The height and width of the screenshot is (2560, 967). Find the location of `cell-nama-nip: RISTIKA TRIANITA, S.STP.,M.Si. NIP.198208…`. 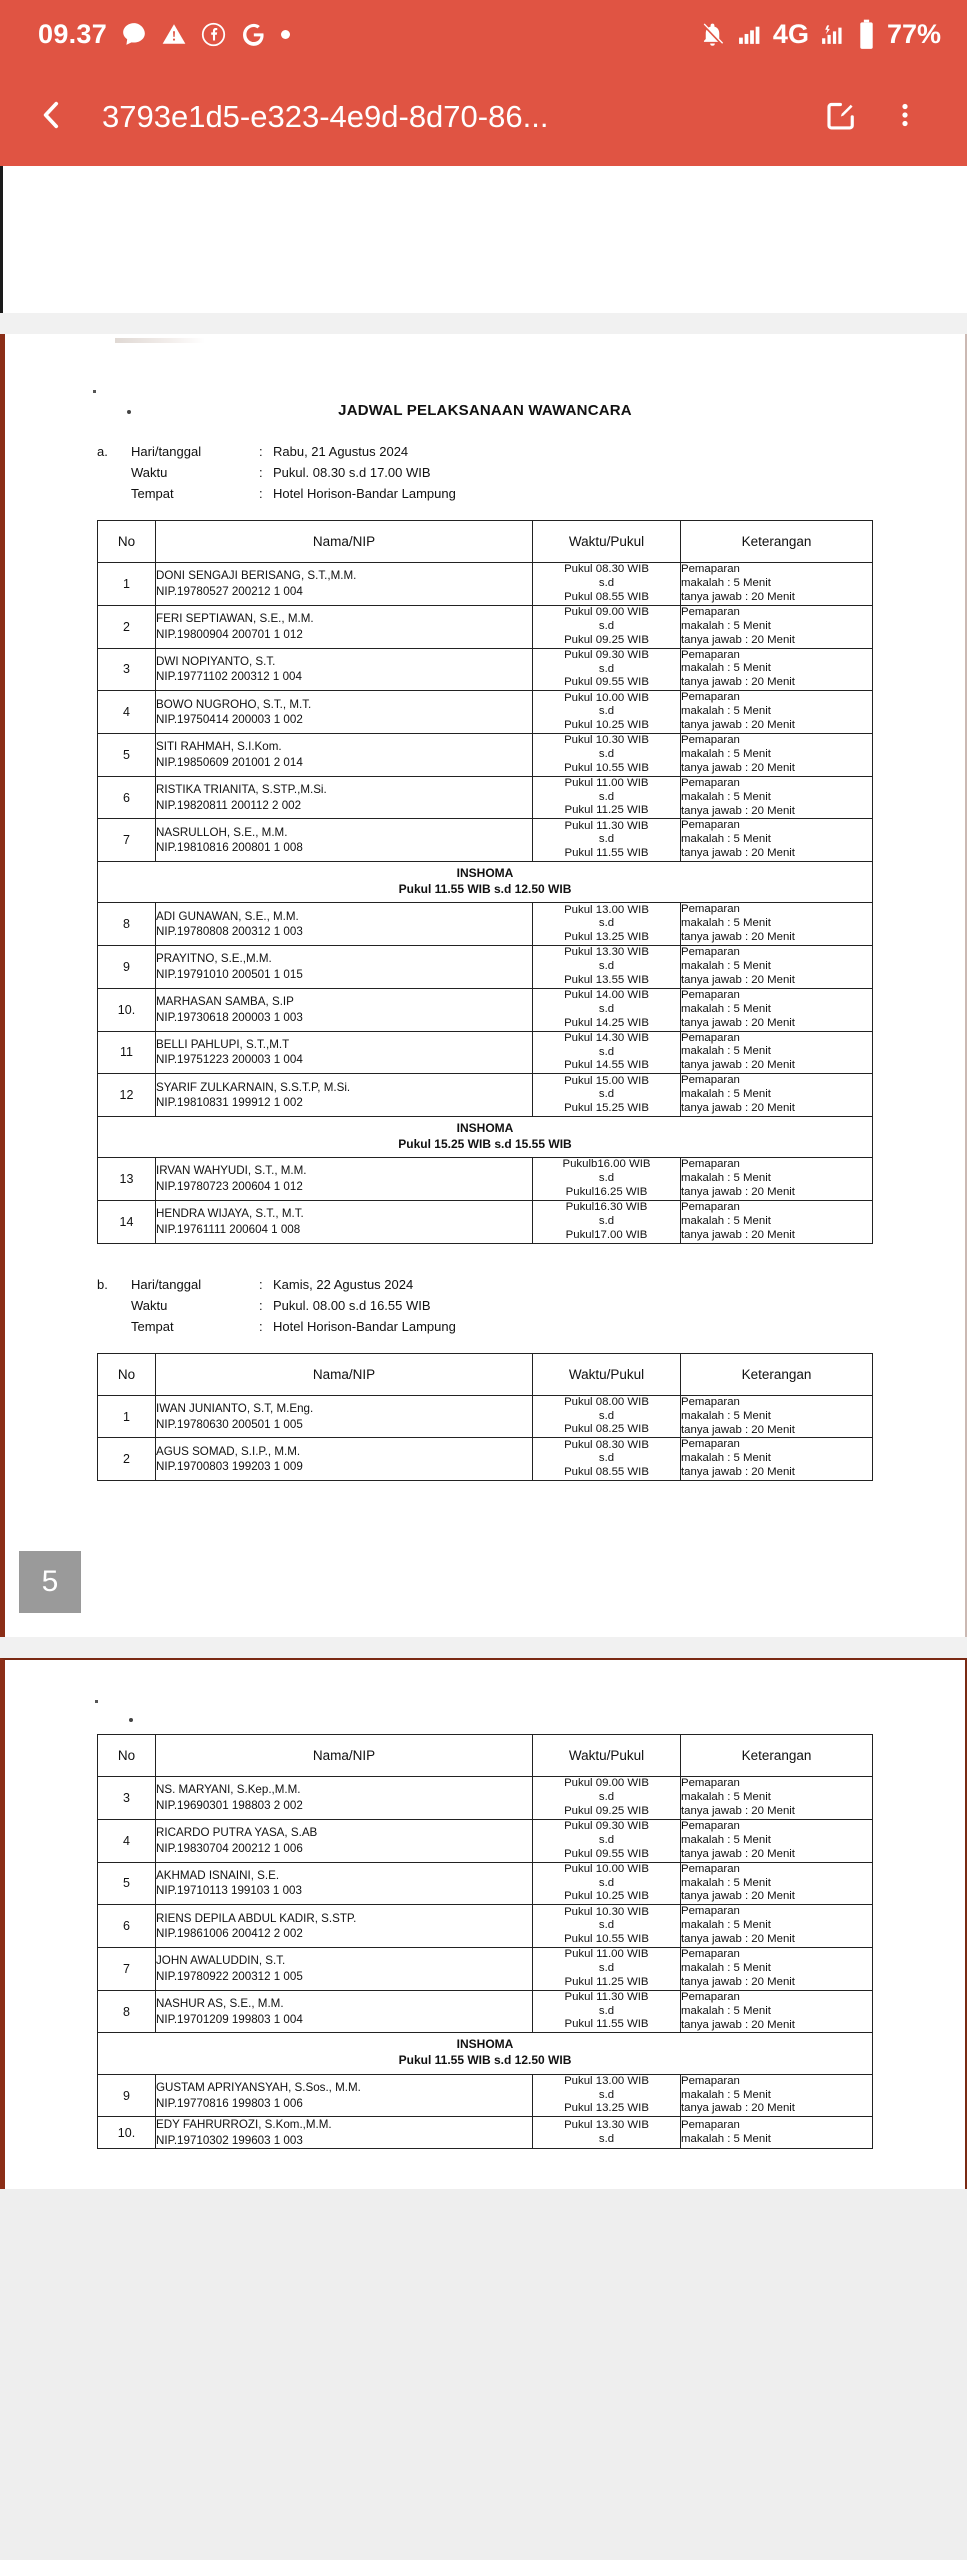

cell-nama-nip: RISTIKA TRIANITA, S.STP.,M.Si. NIP.198208… is located at coordinates (344, 797).